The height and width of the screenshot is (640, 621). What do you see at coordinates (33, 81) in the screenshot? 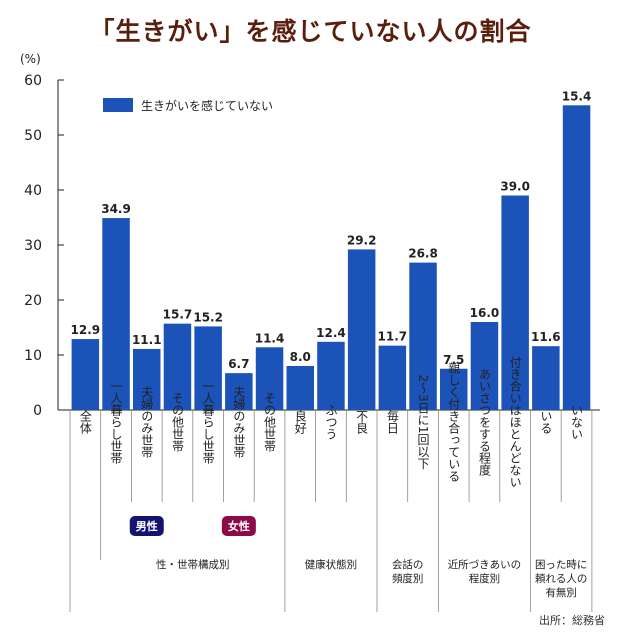
I see `y-tick-label: 60` at bounding box center [33, 81].